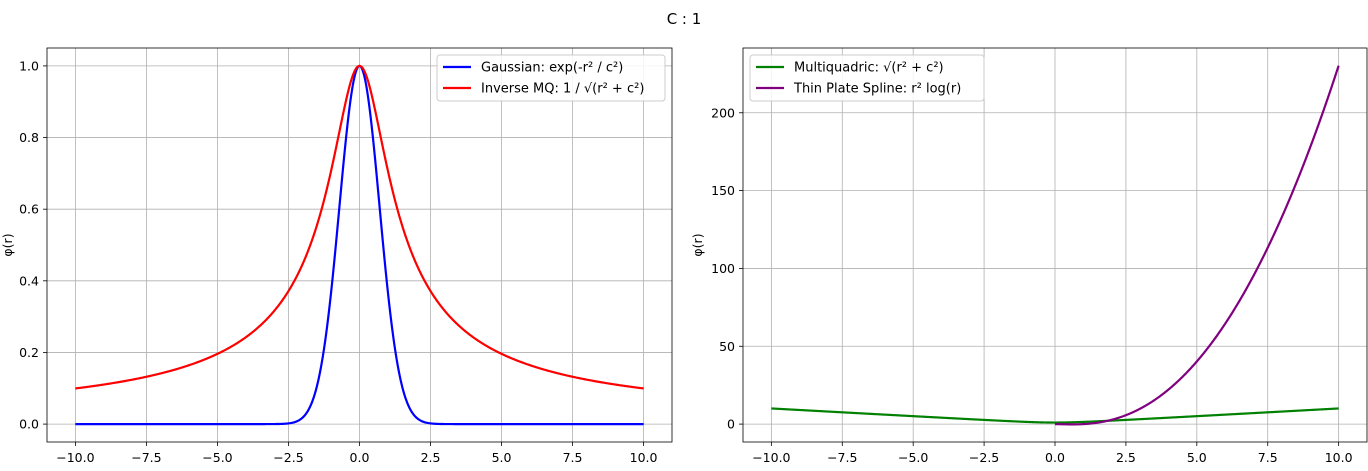 The width and height of the screenshot is (1368, 471). I want to click on legend-label: Inverse MQ: 1 / √(r² + c²), so click(562, 89).